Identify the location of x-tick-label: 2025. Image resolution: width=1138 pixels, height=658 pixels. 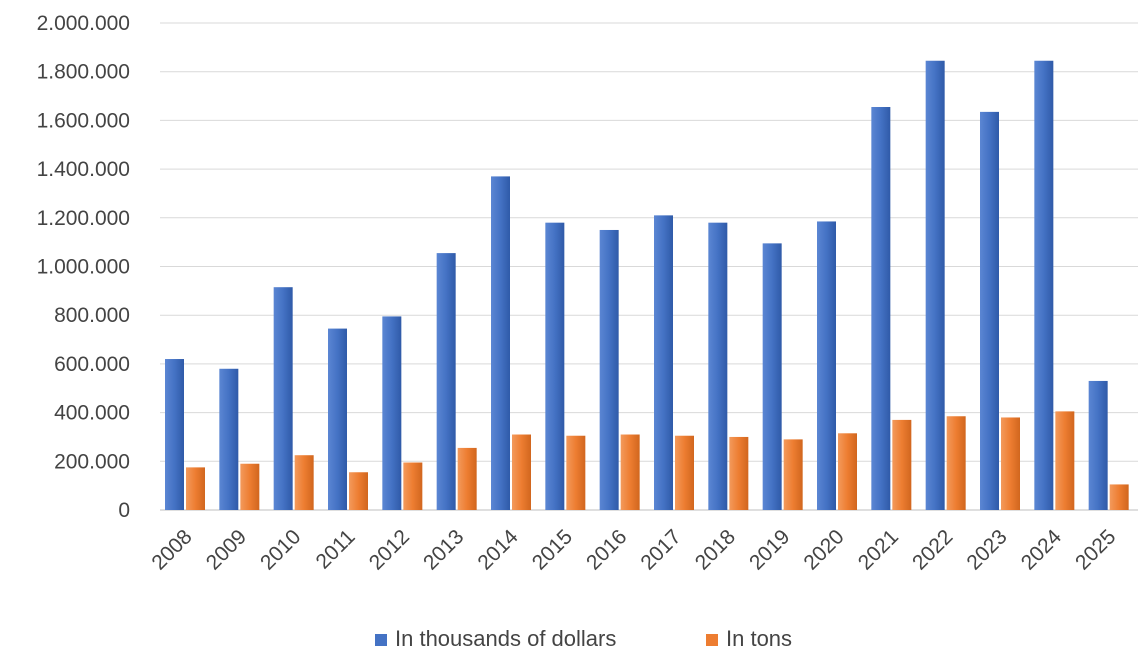
(1095, 549).